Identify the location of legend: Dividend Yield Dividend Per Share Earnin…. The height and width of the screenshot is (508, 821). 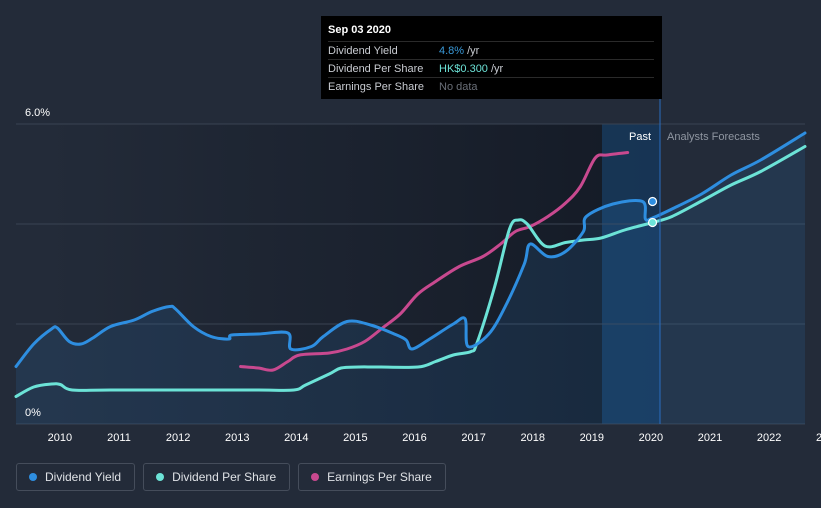
(231, 477).